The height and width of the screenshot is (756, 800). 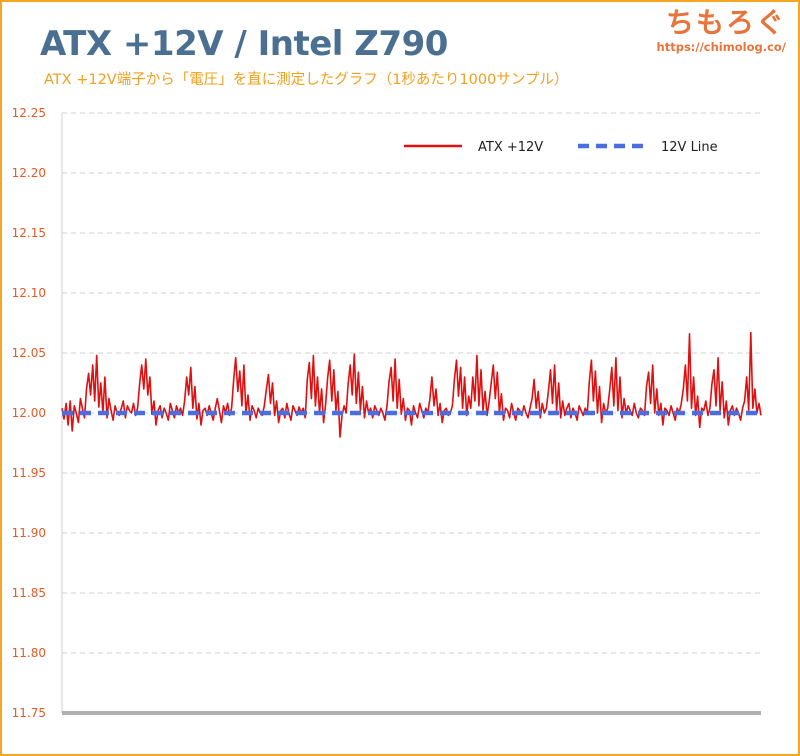 What do you see at coordinates (29, 233) in the screenshot?
I see `y-tick-label: 12.15` at bounding box center [29, 233].